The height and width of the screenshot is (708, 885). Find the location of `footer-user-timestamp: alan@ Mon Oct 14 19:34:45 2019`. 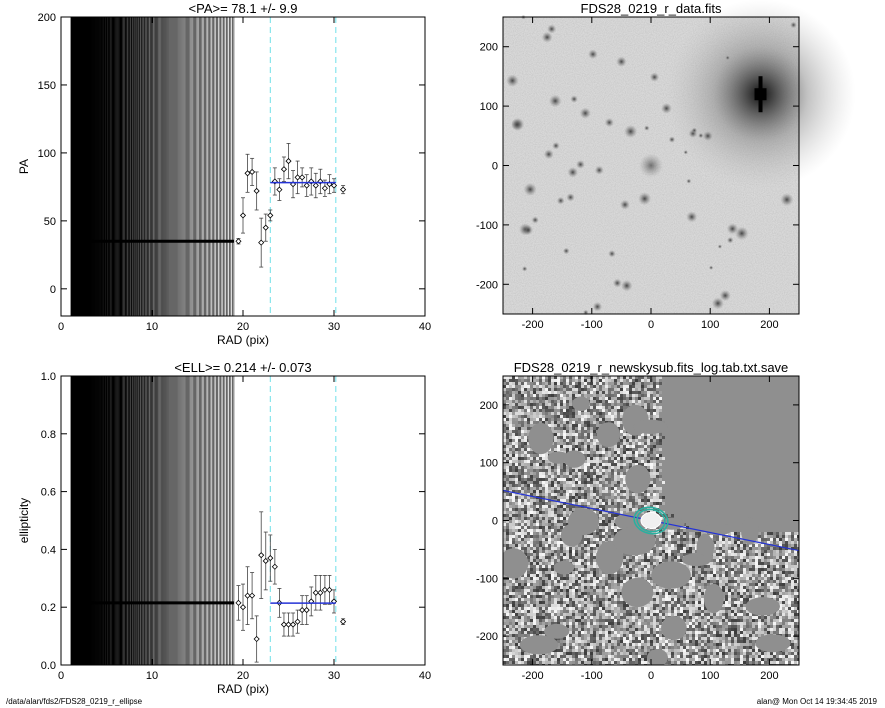

footer-user-timestamp: alan@ Mon Oct 14 19:34:45 2019 is located at coordinates (816, 701).